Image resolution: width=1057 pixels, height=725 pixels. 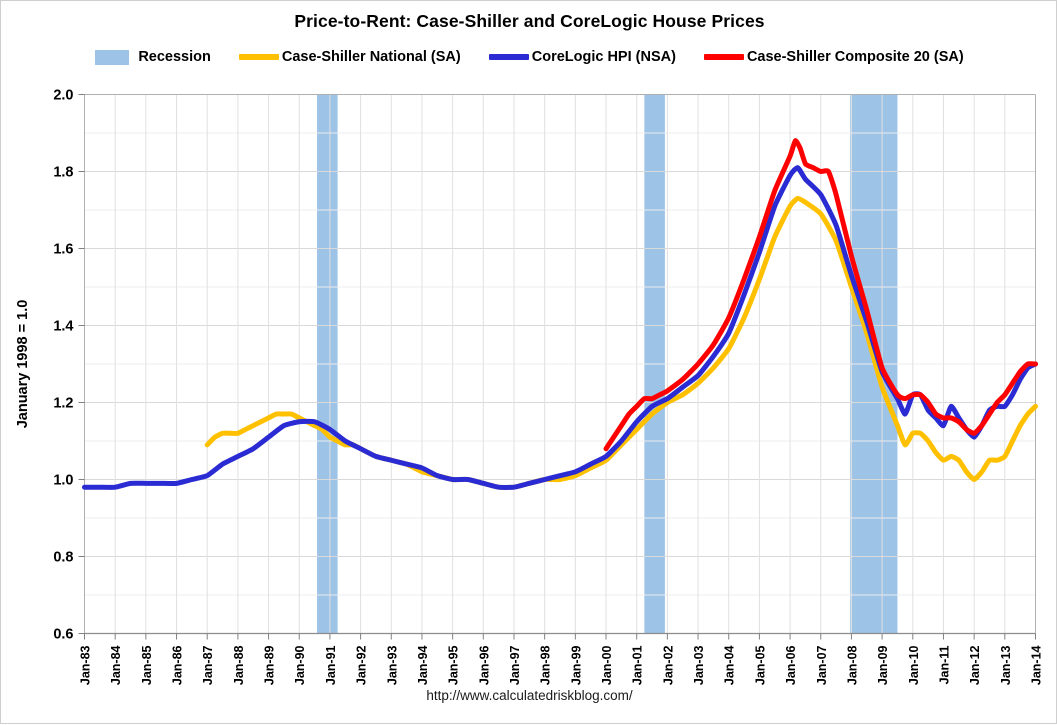 I want to click on x-tick-label: Jan-03, so click(x=699, y=665).